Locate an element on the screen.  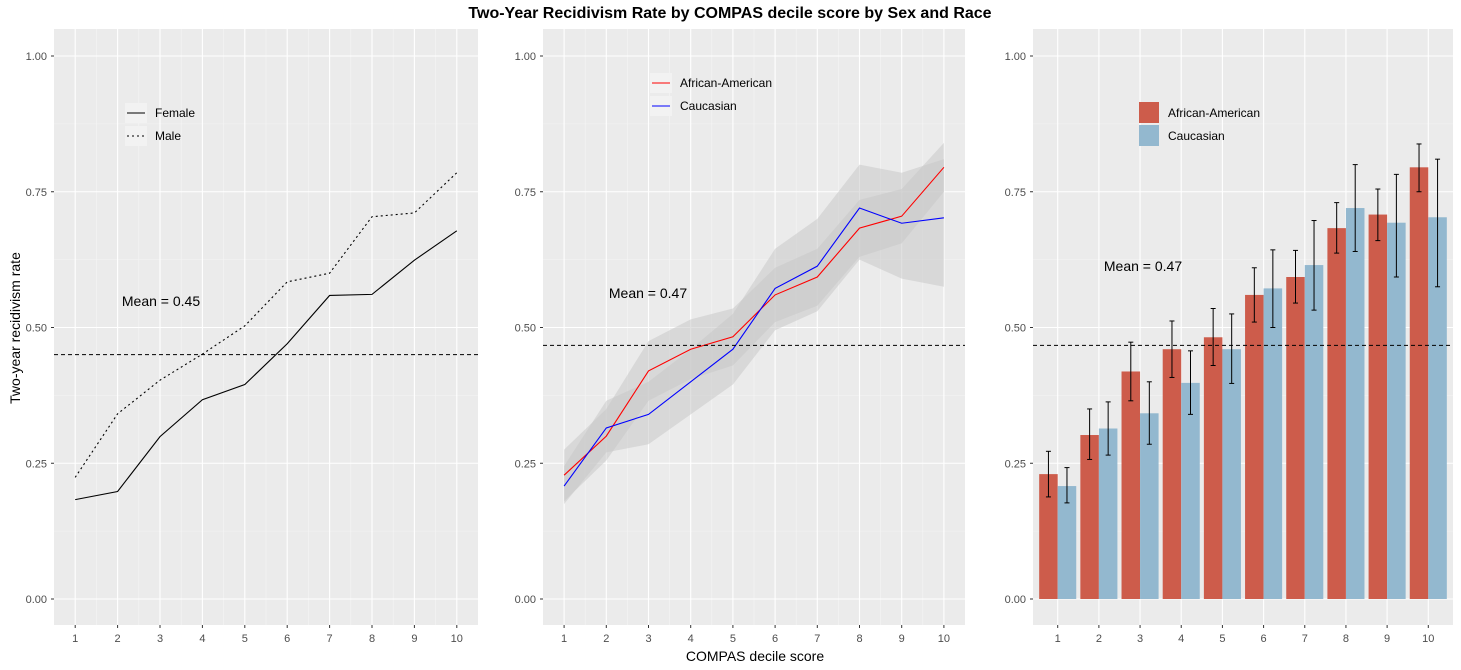
legend-label: Male is located at coordinates (168, 136).